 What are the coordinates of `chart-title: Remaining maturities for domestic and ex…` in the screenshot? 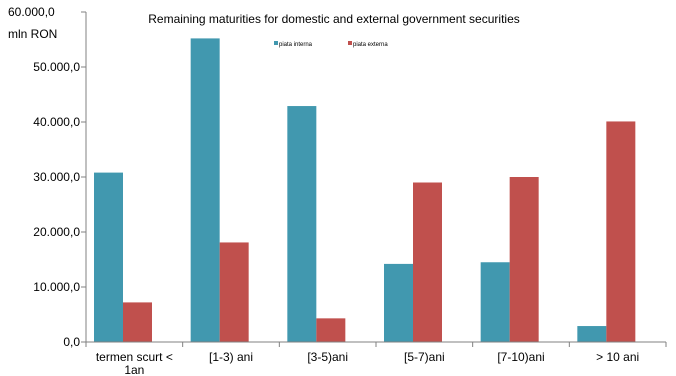 It's located at (334, 19).